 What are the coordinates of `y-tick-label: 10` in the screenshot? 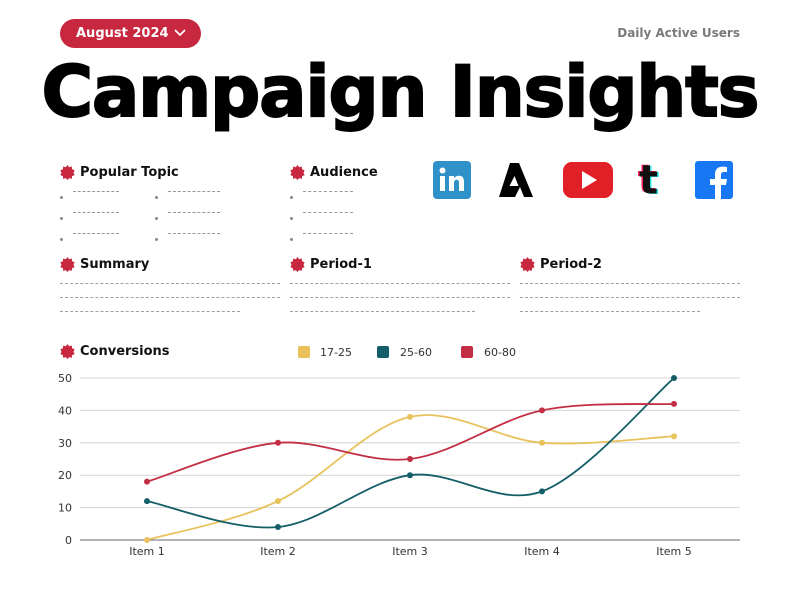 It's located at (65, 508).